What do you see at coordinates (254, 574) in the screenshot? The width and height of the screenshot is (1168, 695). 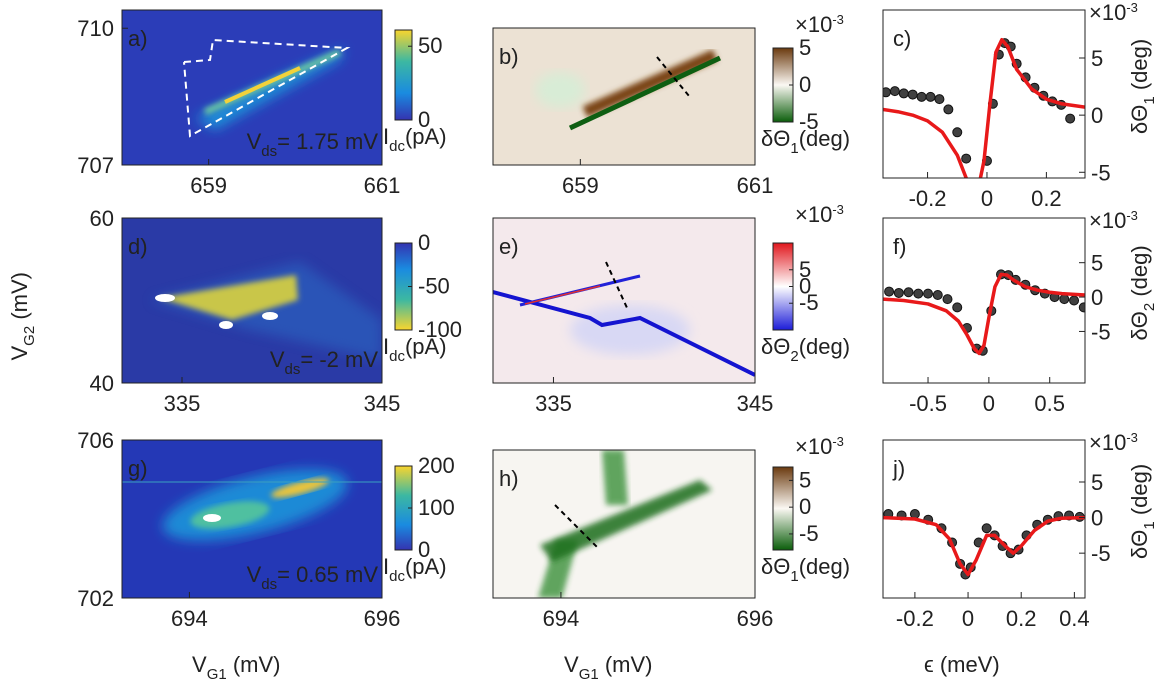 I see `annotation-main: V` at bounding box center [254, 574].